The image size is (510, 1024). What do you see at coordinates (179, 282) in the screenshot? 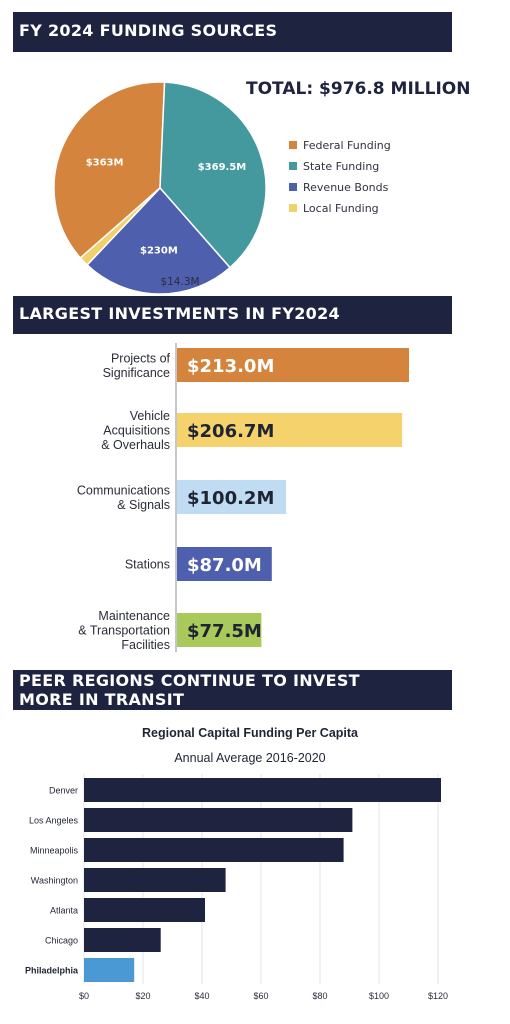
I see `pie-value-label-local-funding: $14.3M` at bounding box center [179, 282].